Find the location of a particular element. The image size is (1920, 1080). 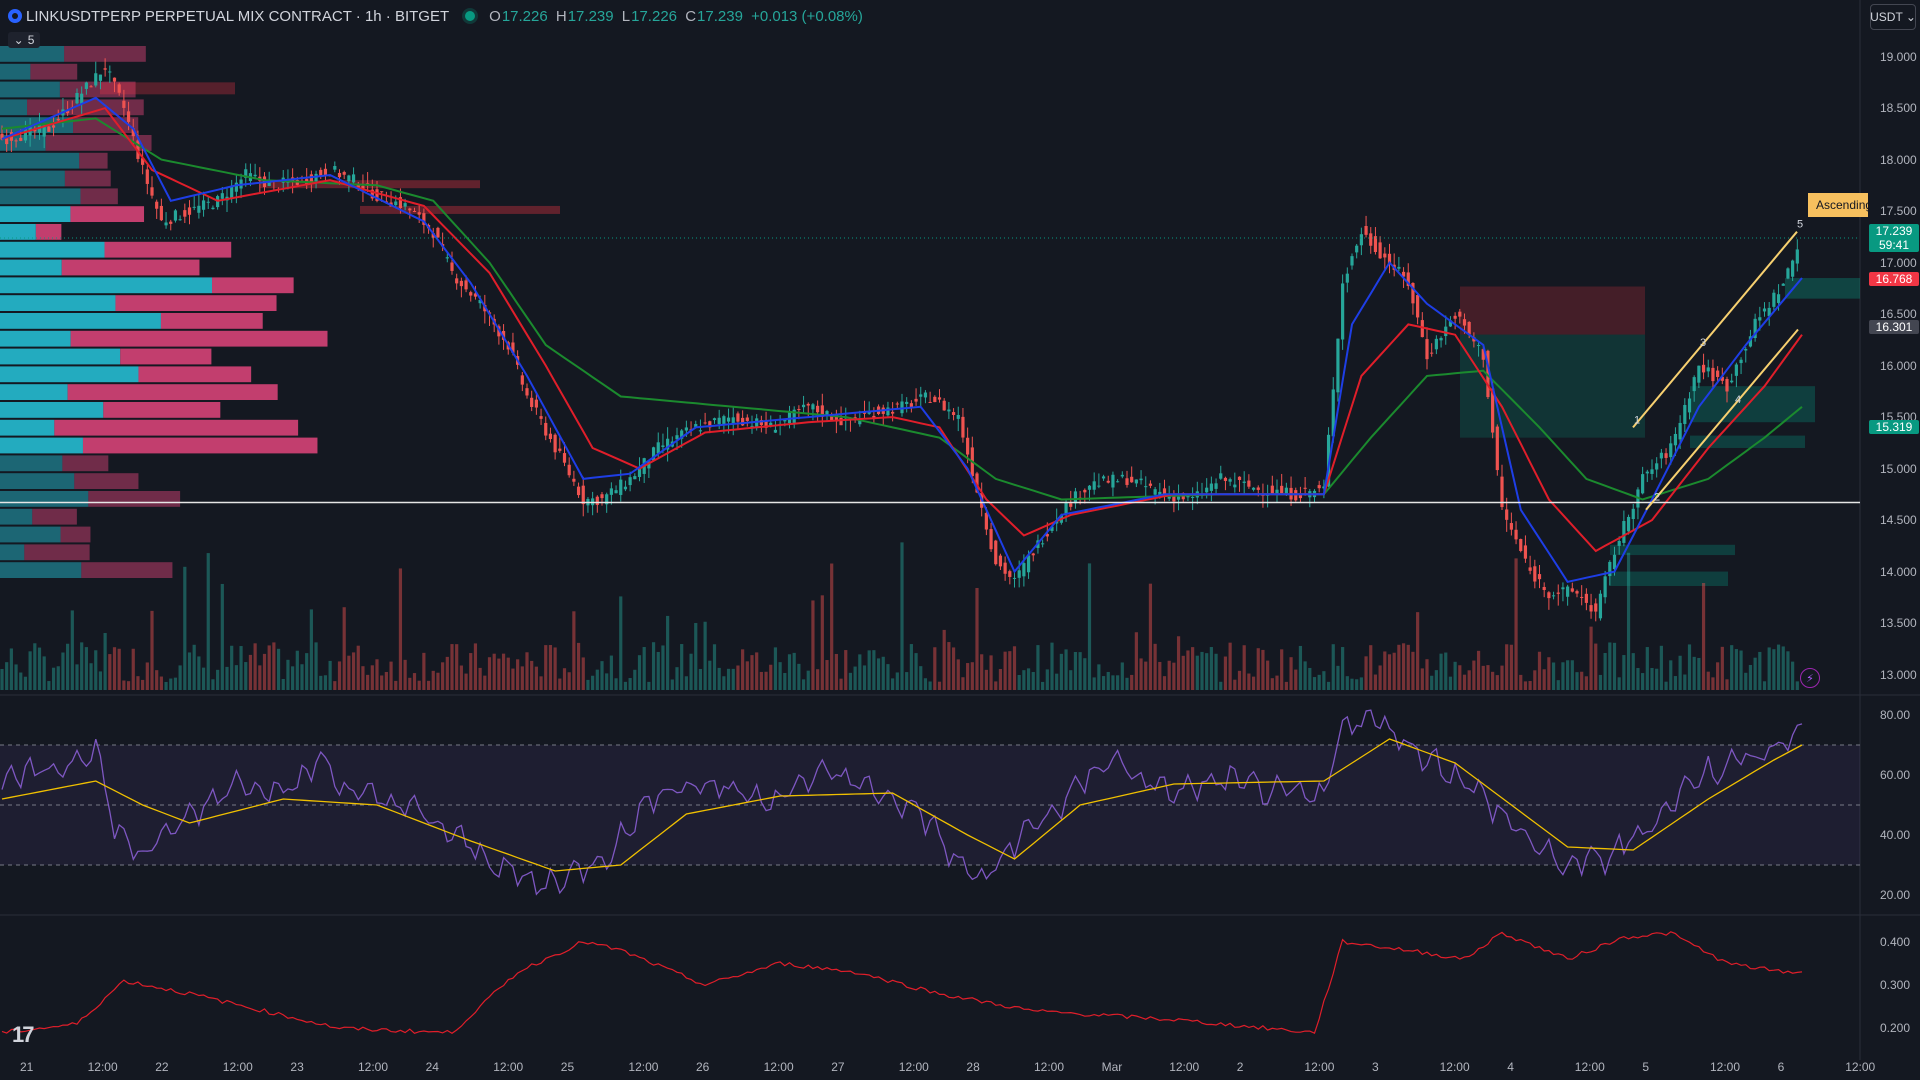

time-tick-label: 12:00 is located at coordinates (1454, 1067).